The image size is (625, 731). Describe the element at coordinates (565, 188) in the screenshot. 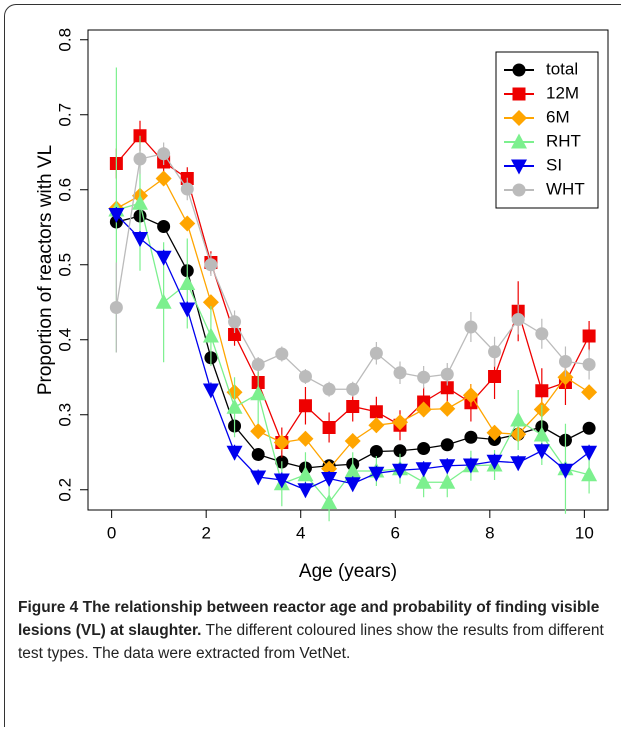

I see `legend-label: WHT` at that location.